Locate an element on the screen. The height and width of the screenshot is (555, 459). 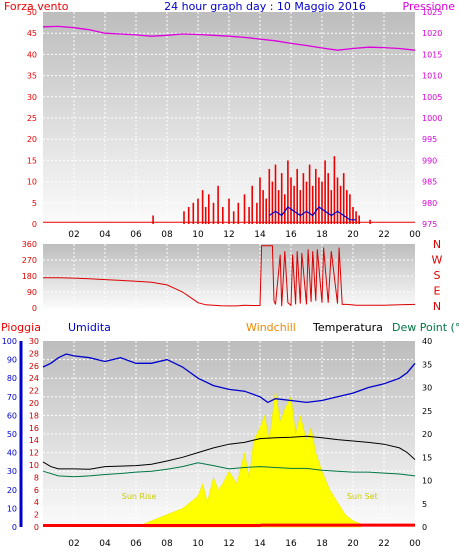
temp-right-tick-label: 40 is located at coordinates (427, 341).